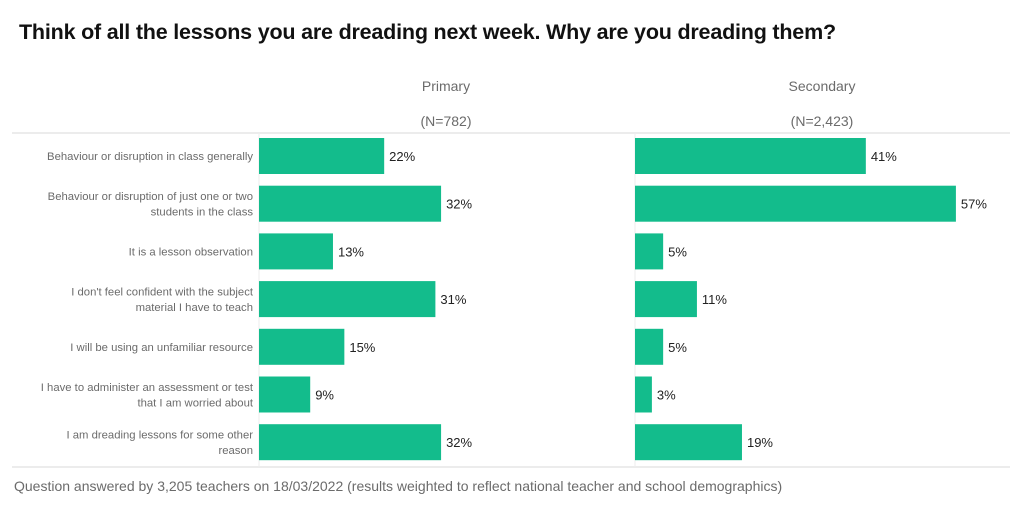  What do you see at coordinates (324, 395) in the screenshot?
I see `primary-value-label: 9%` at bounding box center [324, 395].